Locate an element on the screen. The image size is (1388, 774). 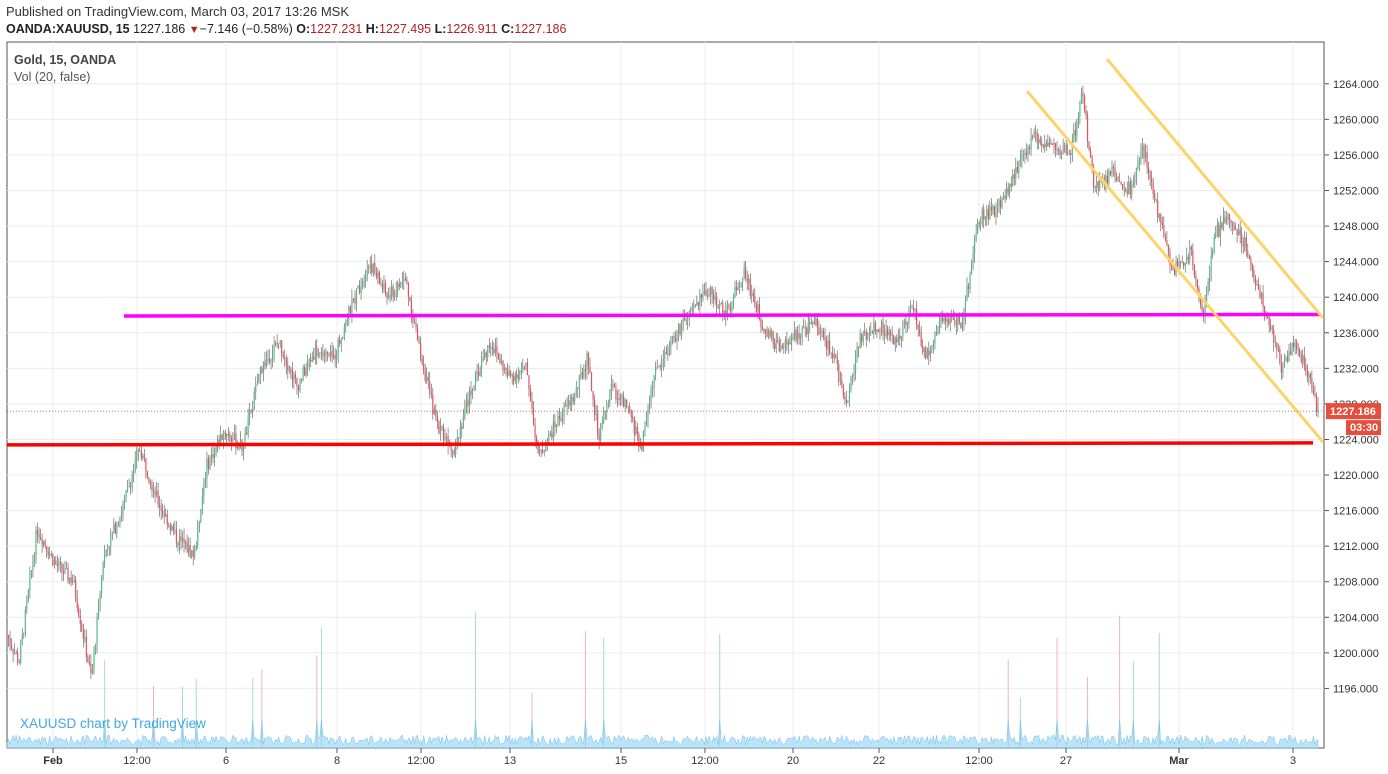
price-tick-label: 1200.000 is located at coordinates (1356, 654).